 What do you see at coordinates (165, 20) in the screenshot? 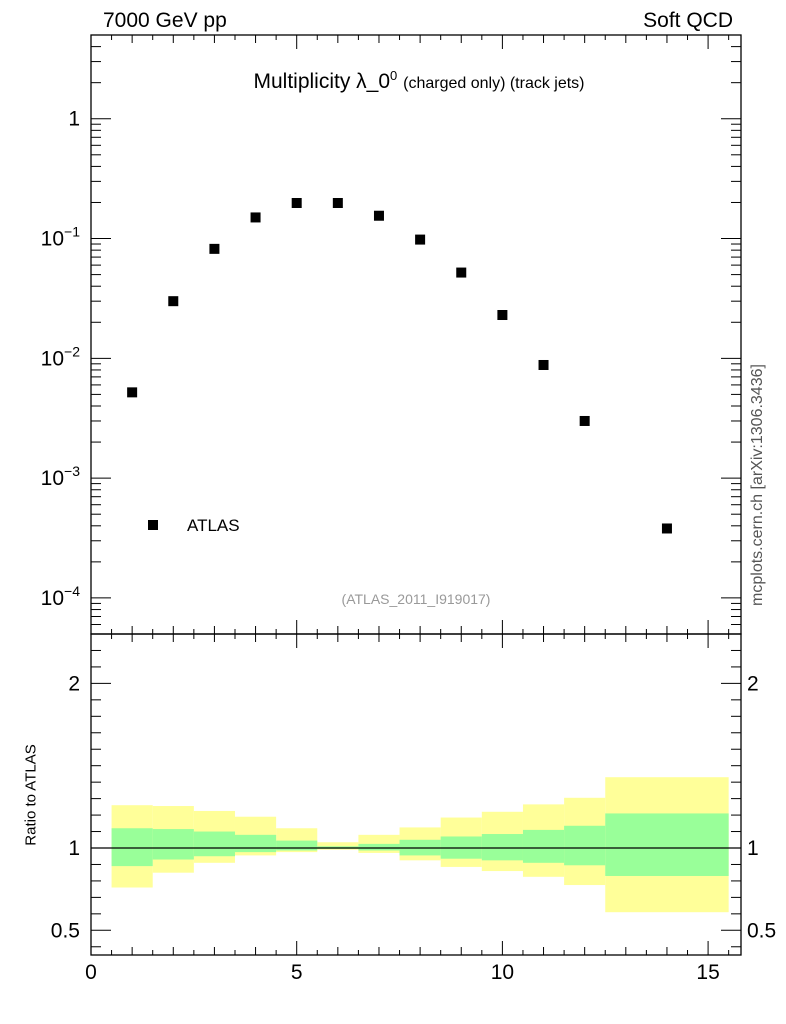
I see `energy-label: 7000 GeV pp` at bounding box center [165, 20].